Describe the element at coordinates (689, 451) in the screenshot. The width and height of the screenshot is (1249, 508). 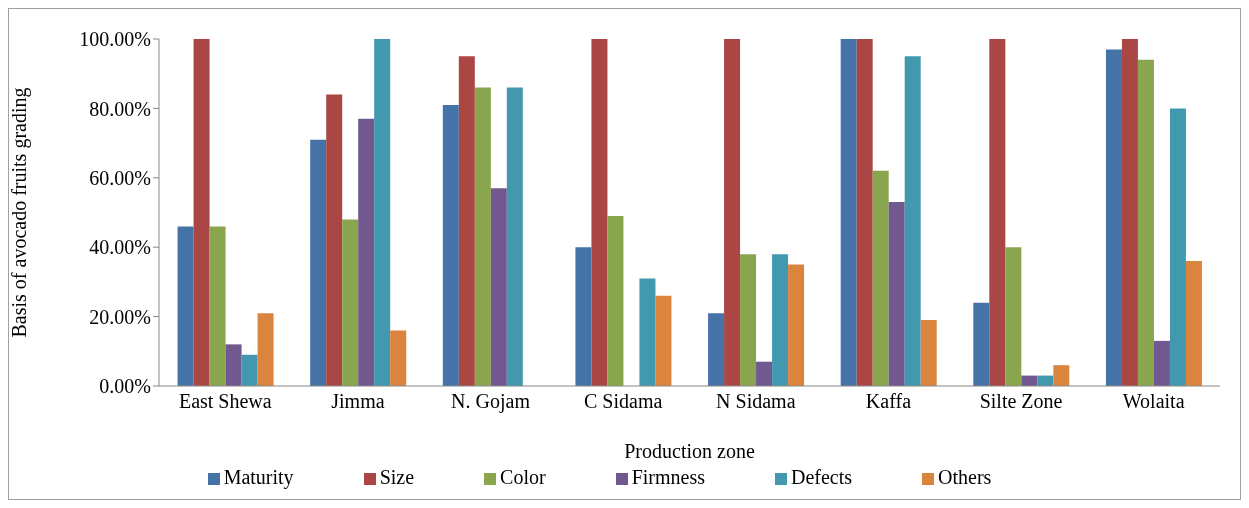
I see `x-axis-title: Production zone` at that location.